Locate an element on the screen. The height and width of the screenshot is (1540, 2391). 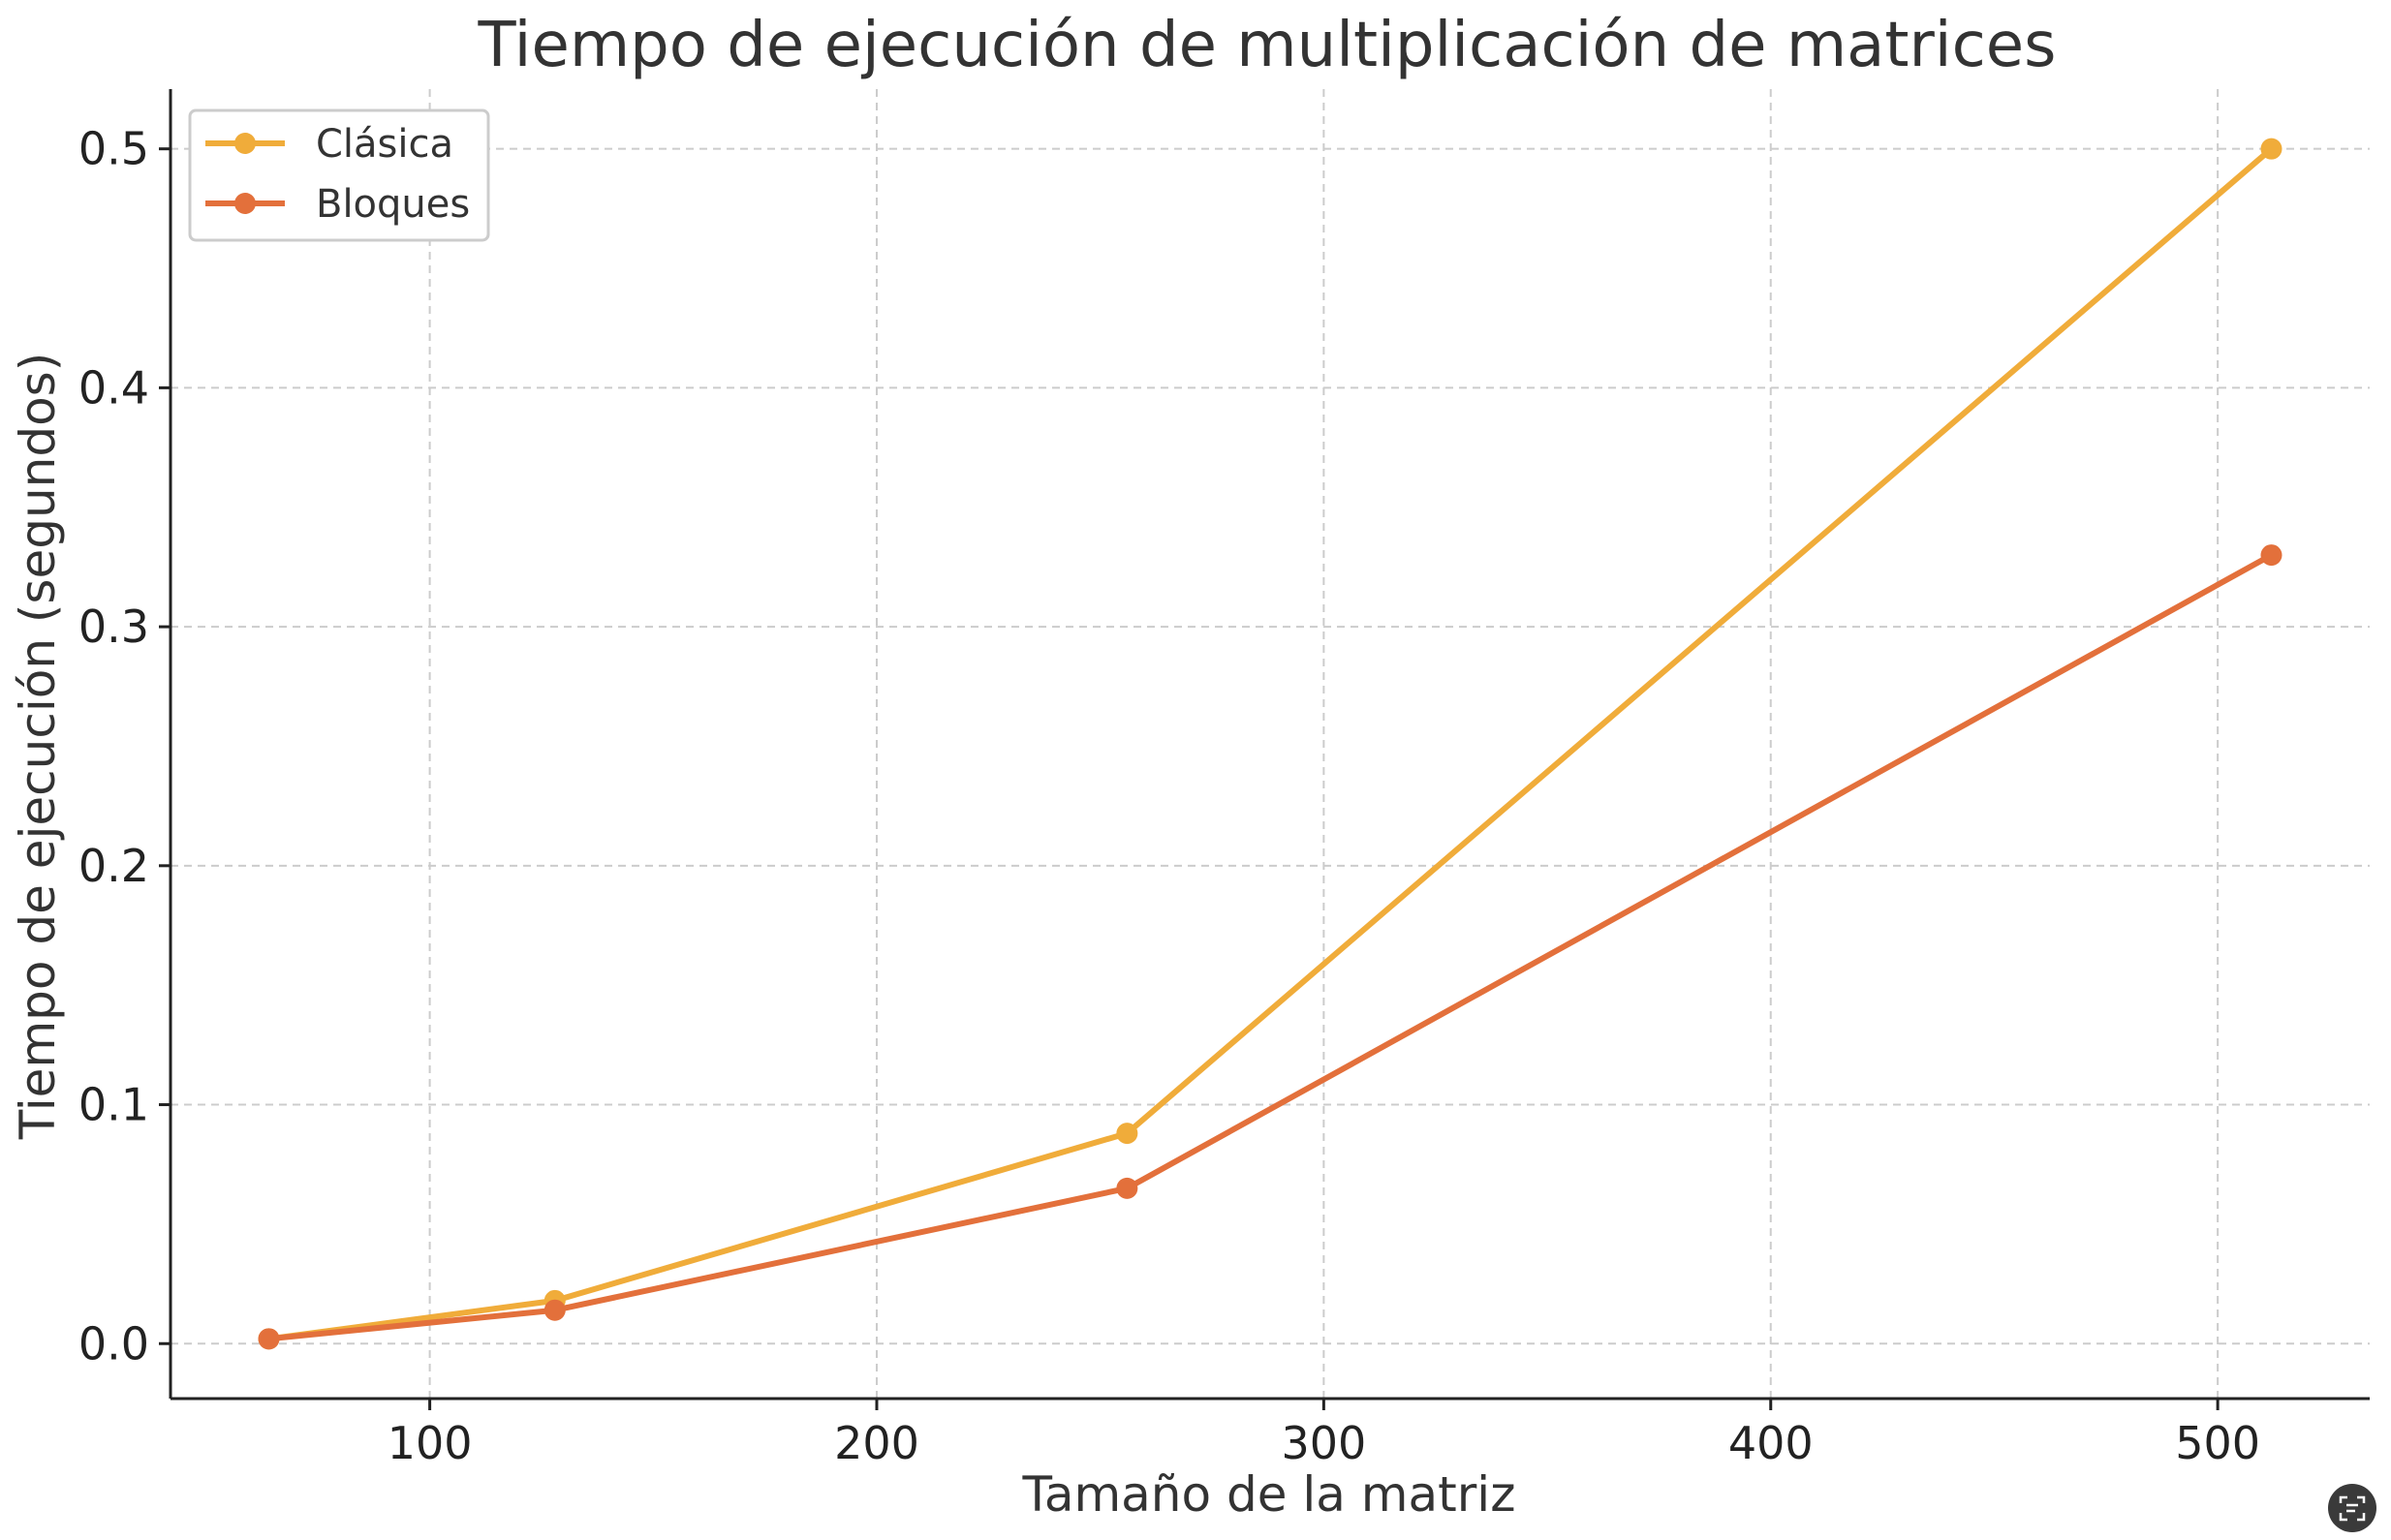
legend-item-clasica: Clásica is located at coordinates (329, 144).